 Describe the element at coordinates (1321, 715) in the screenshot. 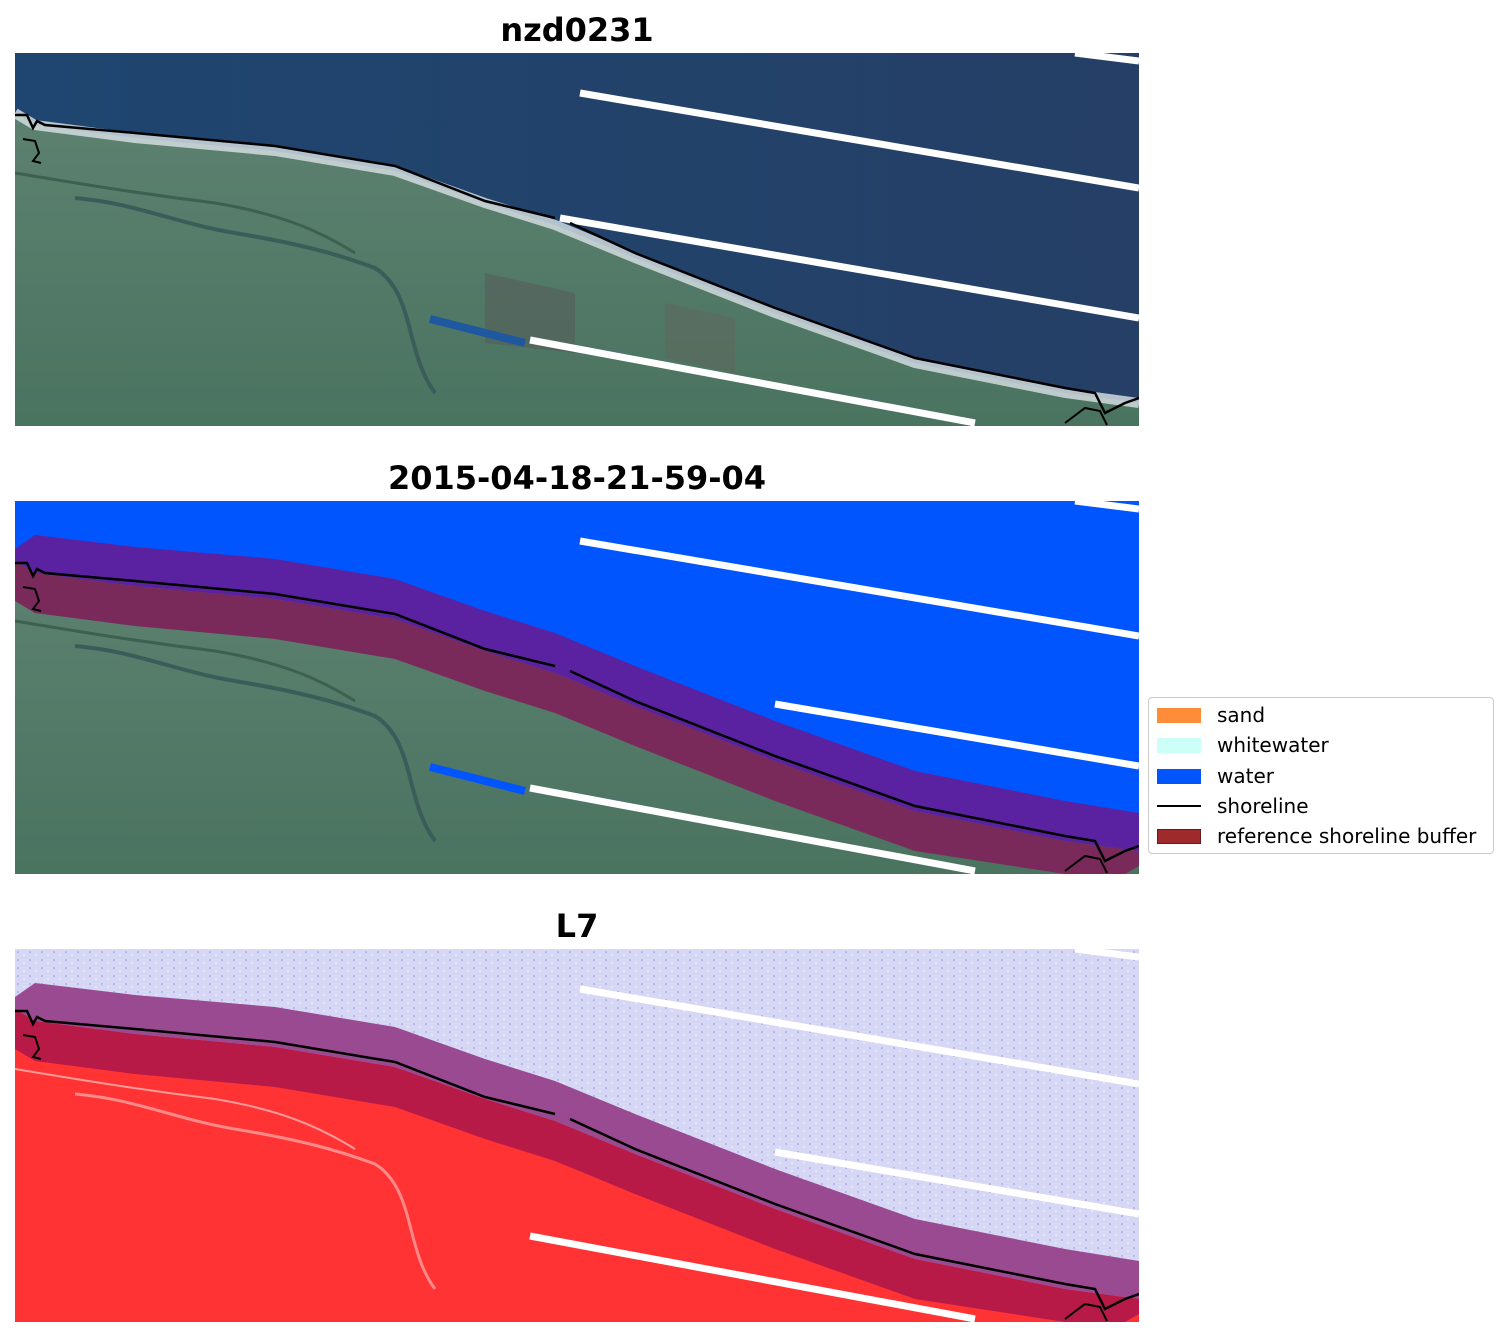

I see `legend-item-sand: sand` at that location.